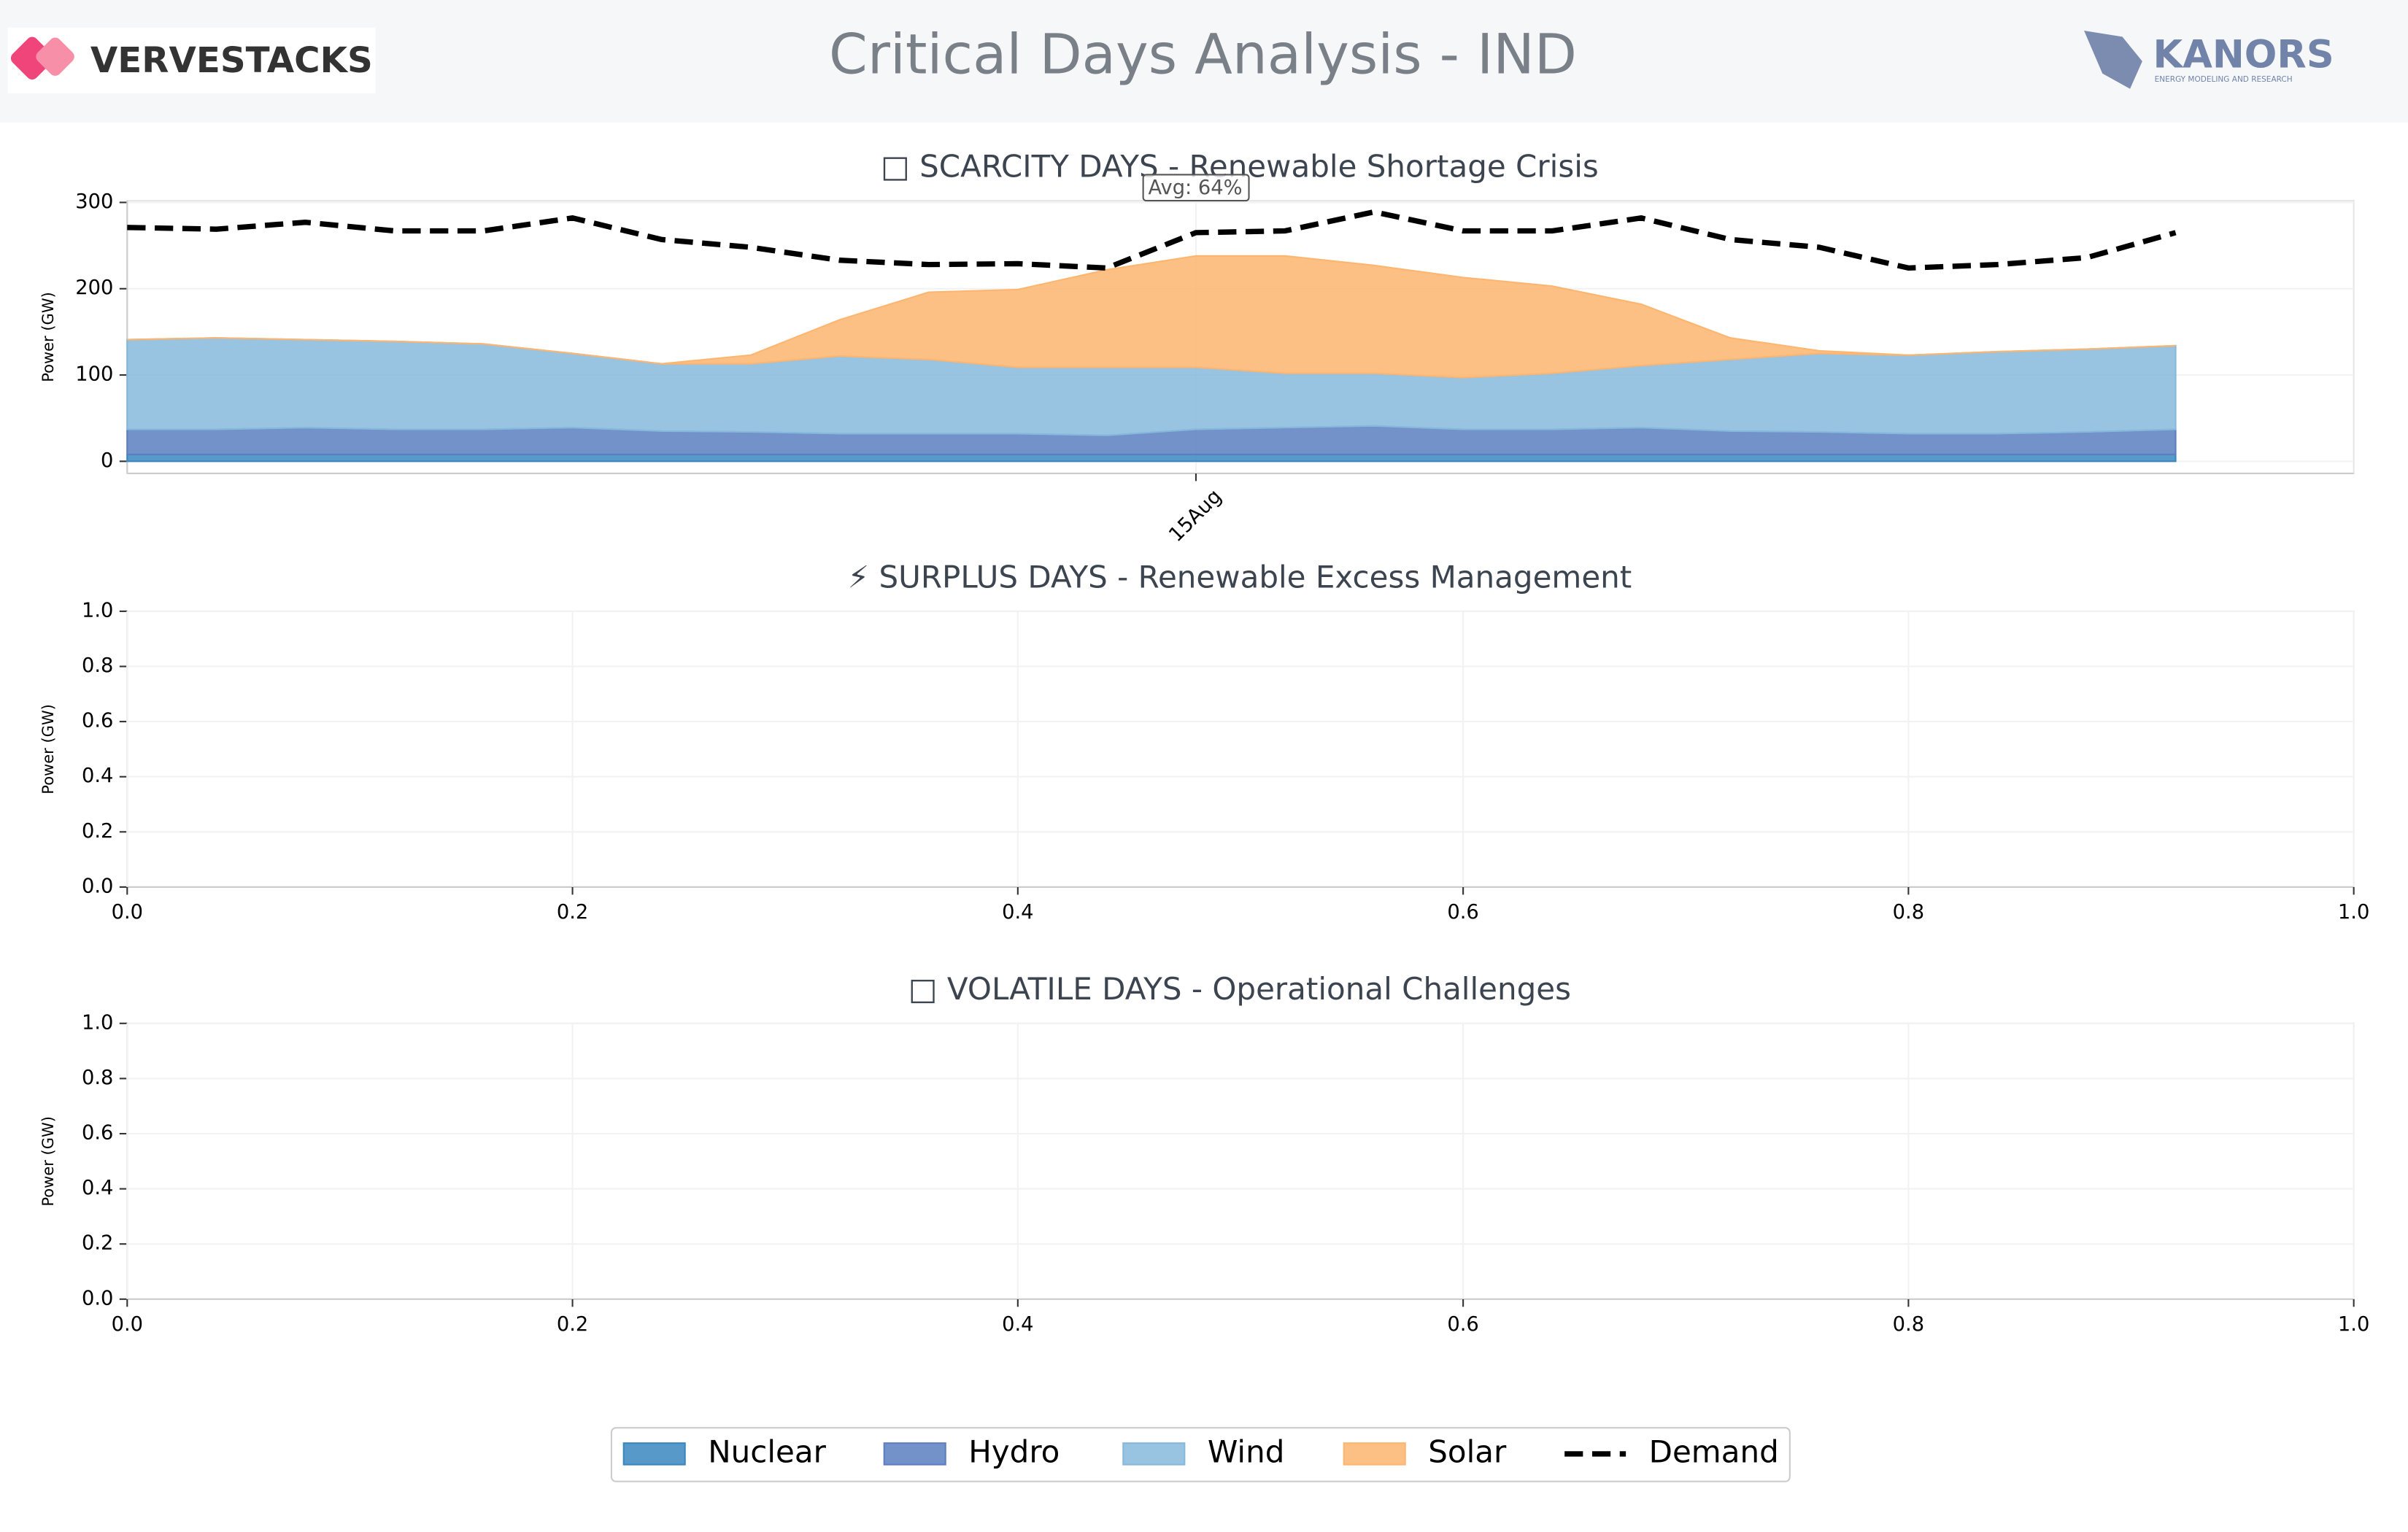 The image size is (2408, 1532). I want to click on annotation: Avg: 64%, so click(1195, 188).